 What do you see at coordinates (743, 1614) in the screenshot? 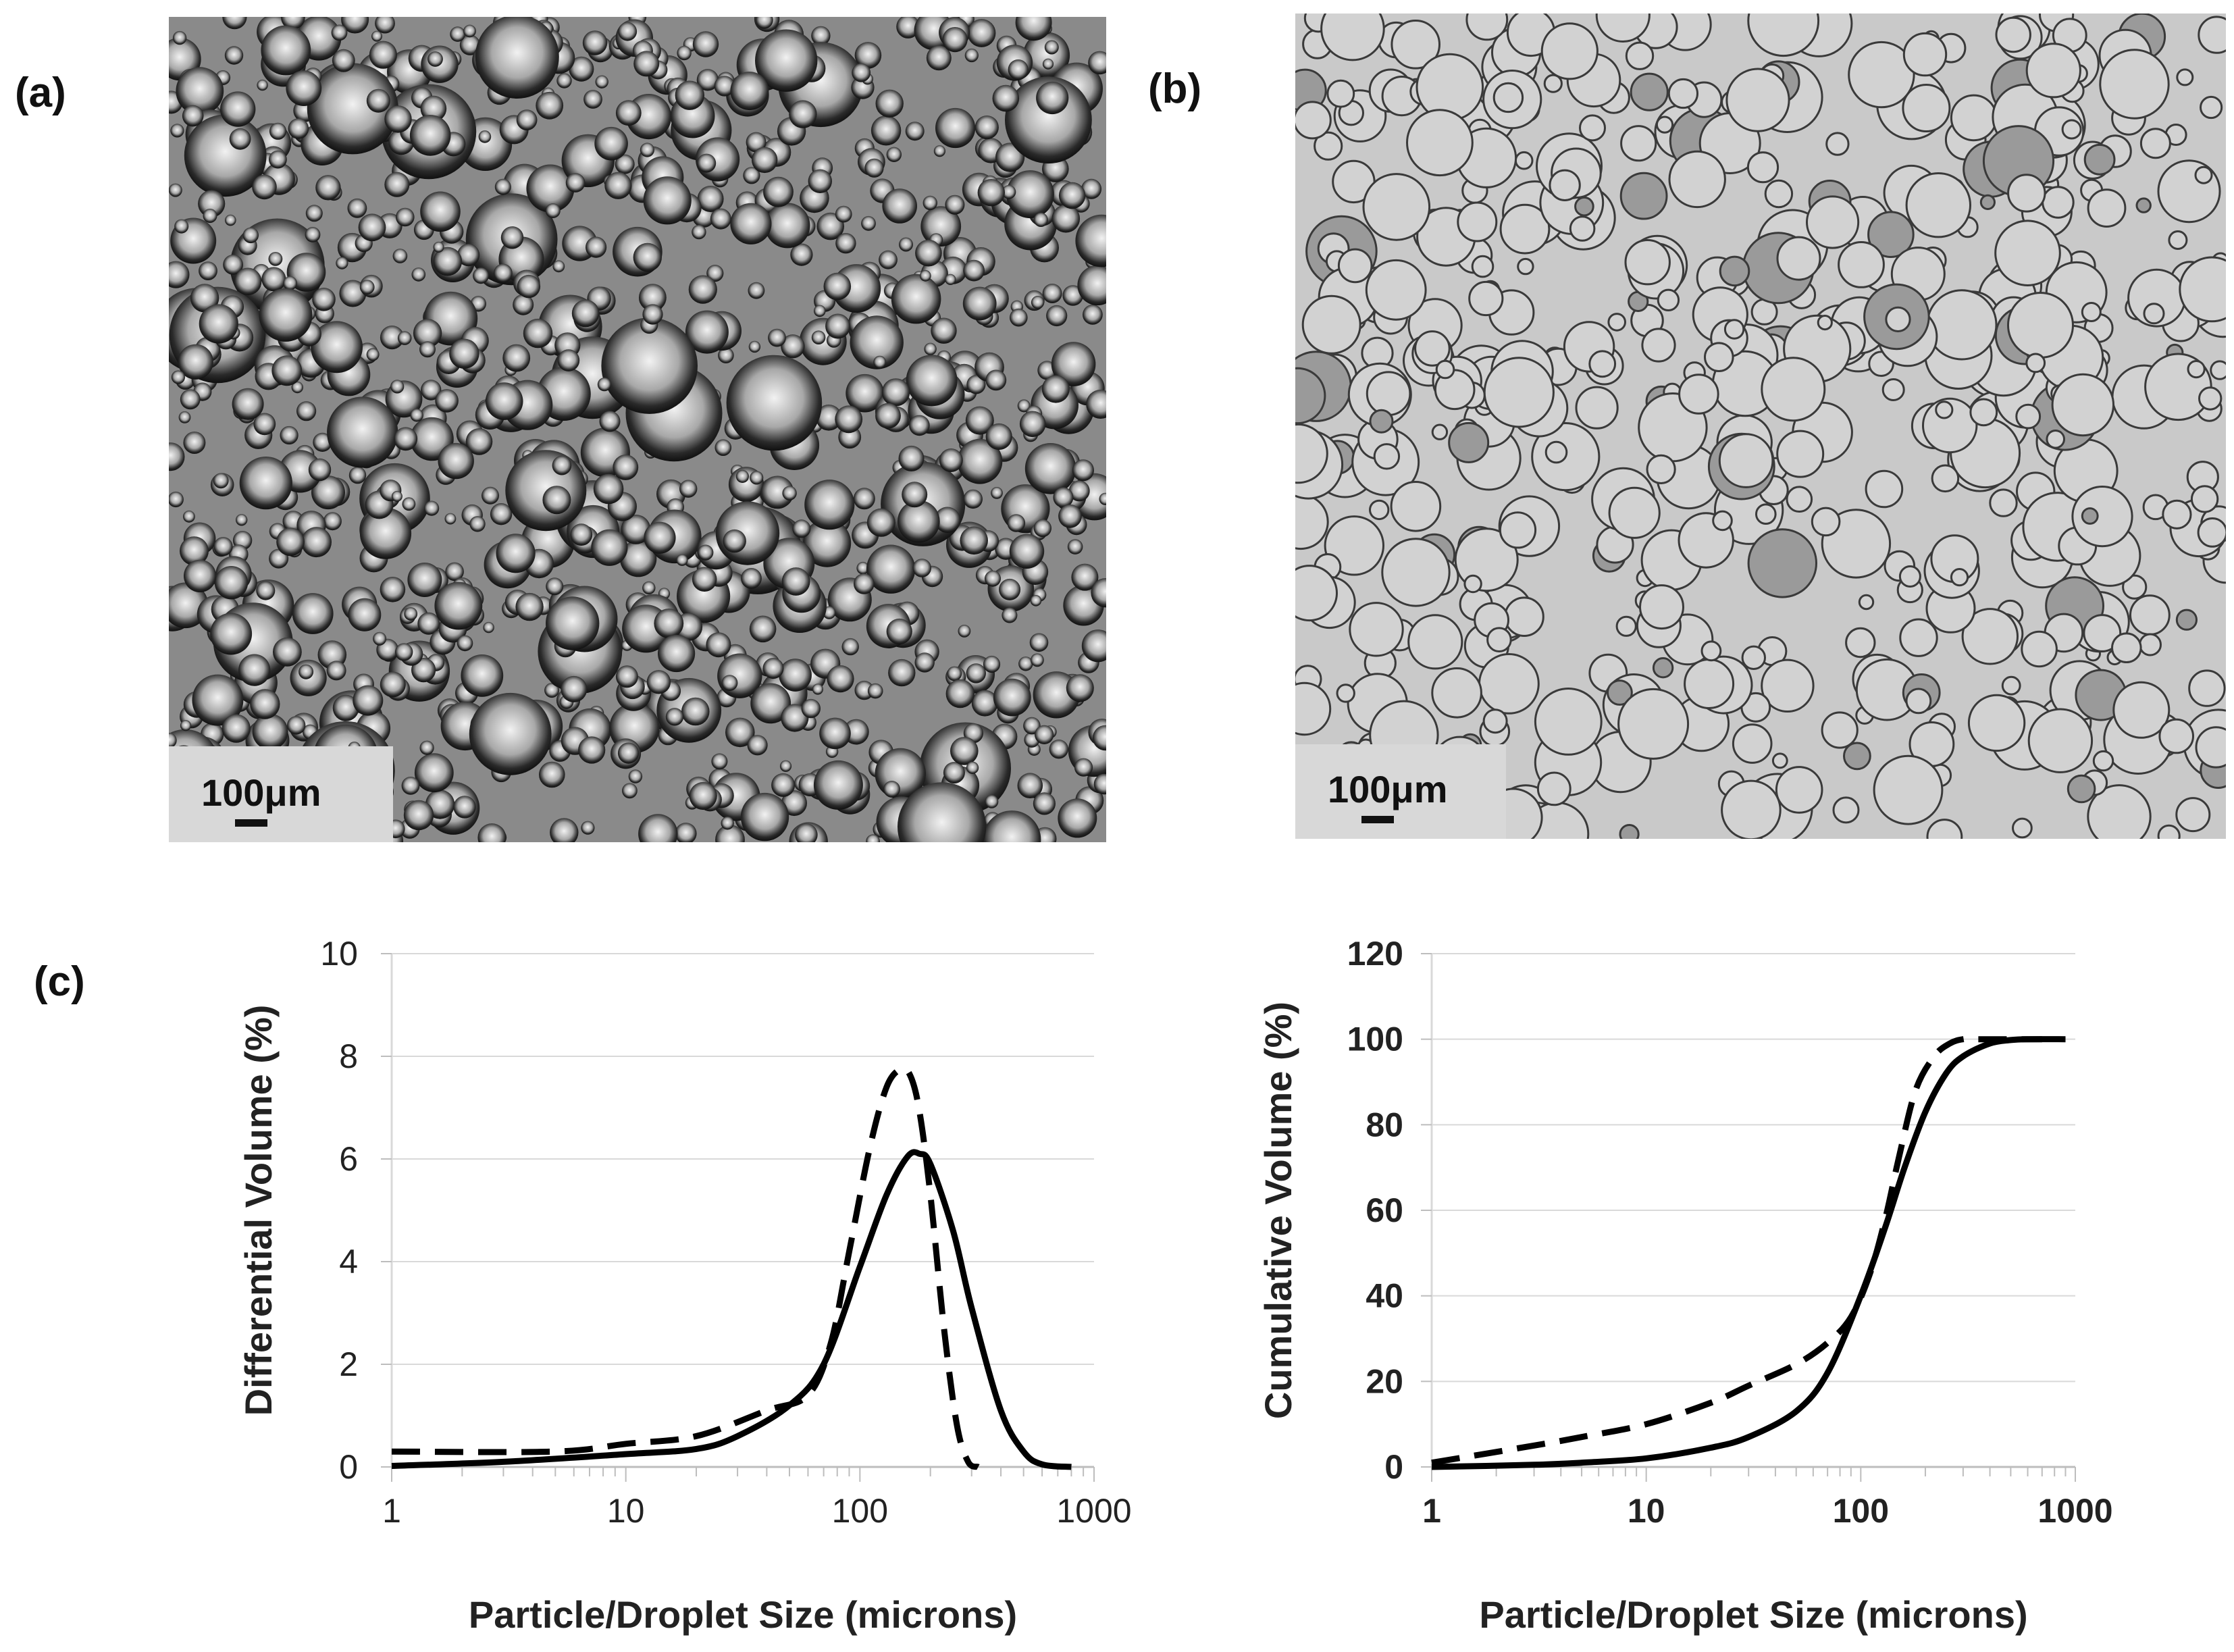
I see `x-axis-title: Particle/Droplet Size (microns)` at bounding box center [743, 1614].